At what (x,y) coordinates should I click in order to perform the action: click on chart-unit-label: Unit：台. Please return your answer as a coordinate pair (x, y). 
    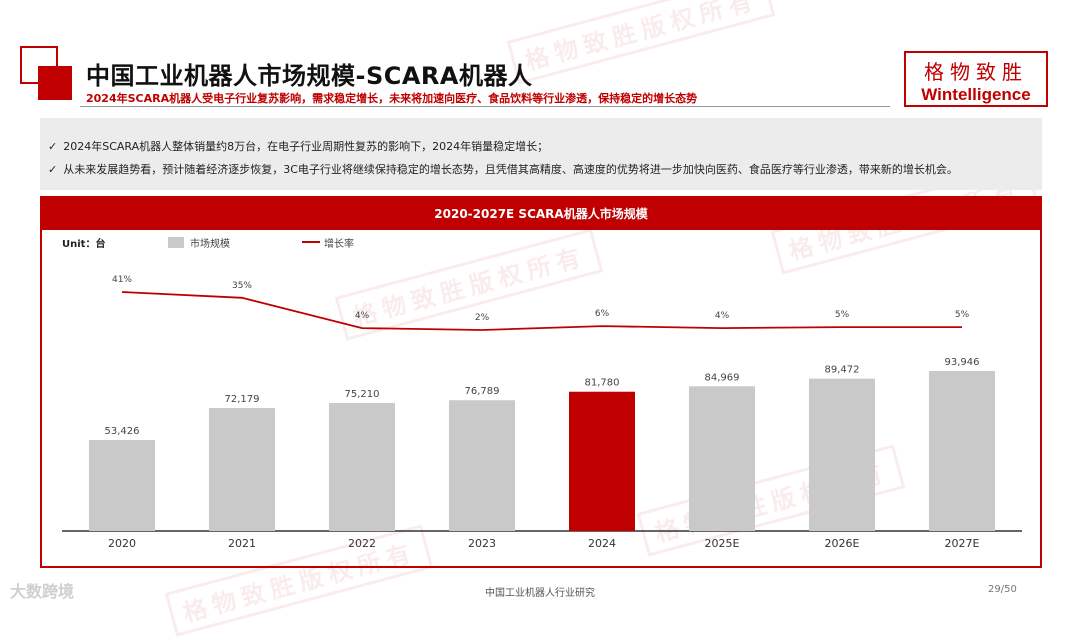
    Looking at the image, I should click on (83, 243).